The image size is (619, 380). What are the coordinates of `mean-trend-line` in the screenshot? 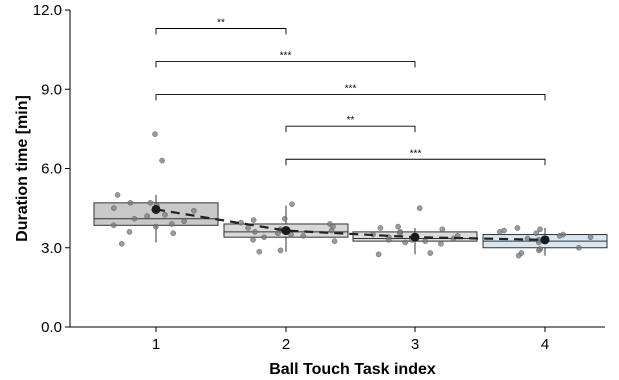 It's located at (350, 224).